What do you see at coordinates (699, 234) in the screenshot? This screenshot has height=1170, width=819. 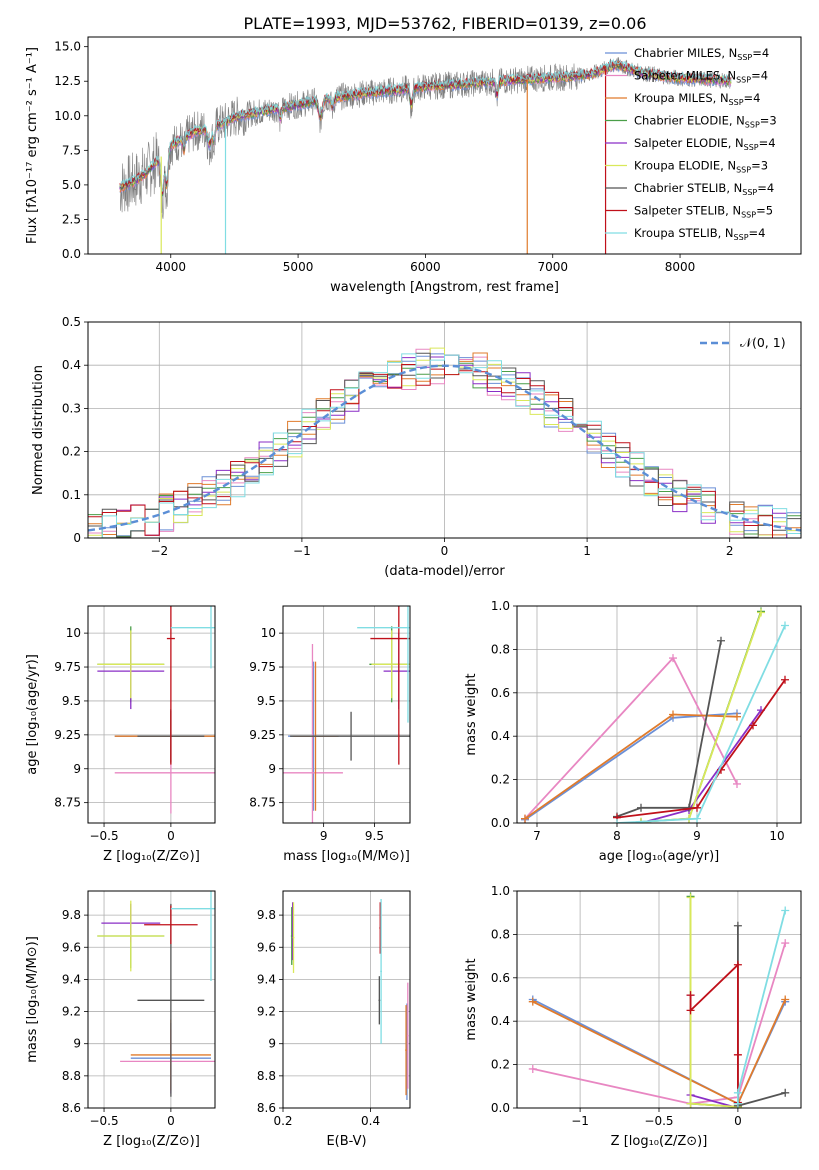 I see `legend-label-kroupa-stelib: Kroupa STELIB, NSSP=4` at bounding box center [699, 234].